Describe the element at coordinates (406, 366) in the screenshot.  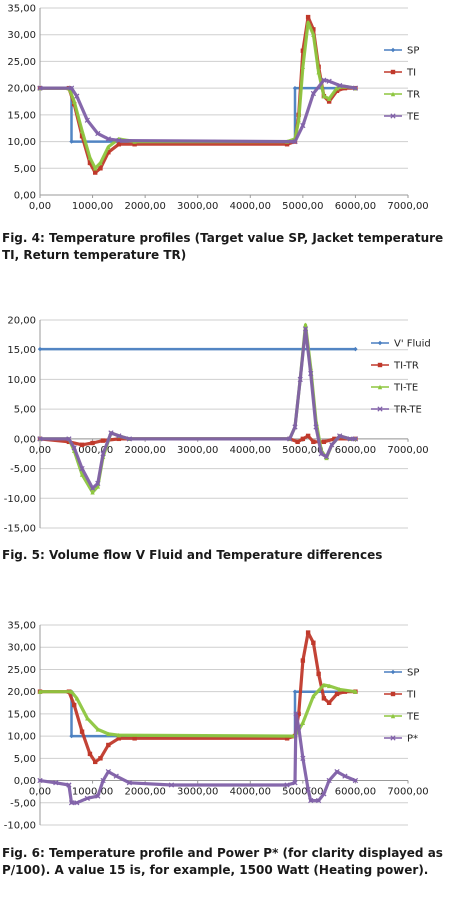
I see `legend-label: TI-TR` at that location.